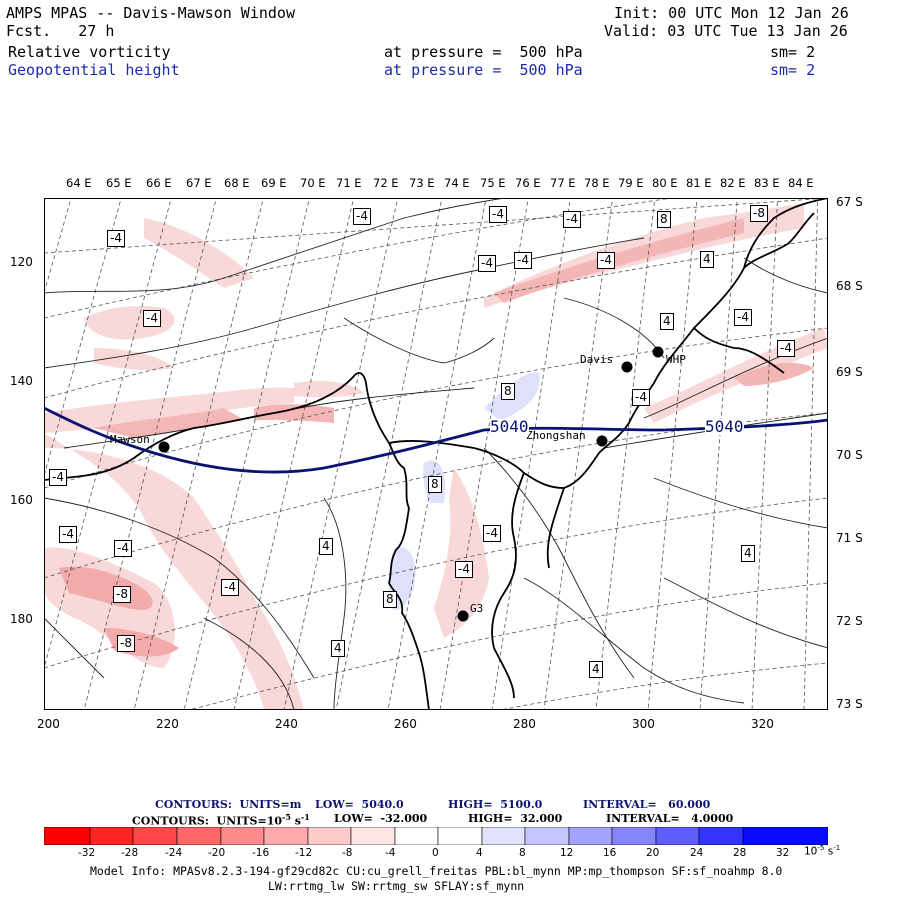  Describe the element at coordinates (849, 704) in the screenshot. I see `lat-label: 73 S` at that location.